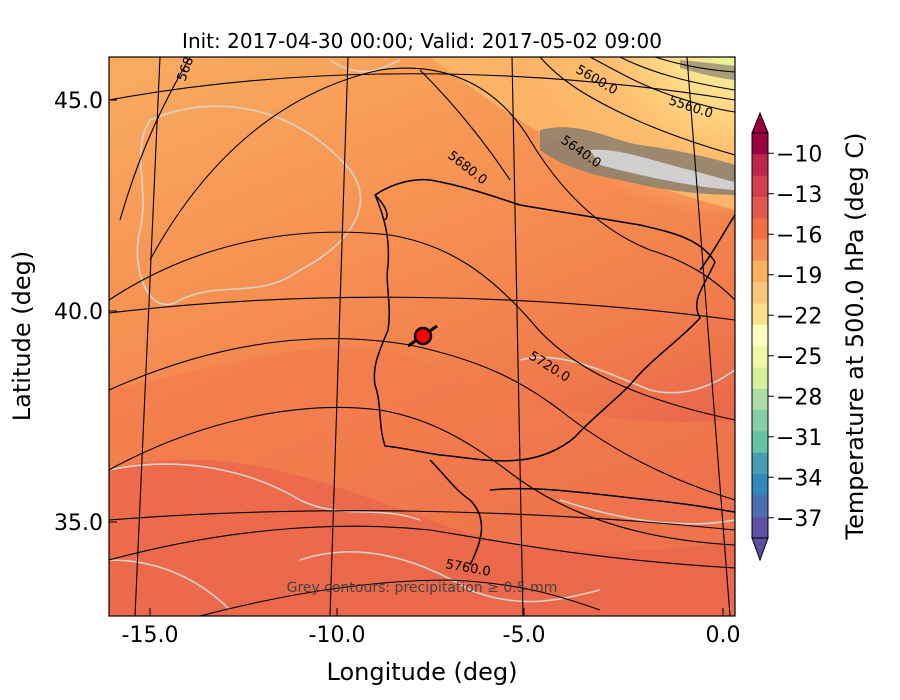  I want to click on colorbar-min-arrow, so click(760, 549).